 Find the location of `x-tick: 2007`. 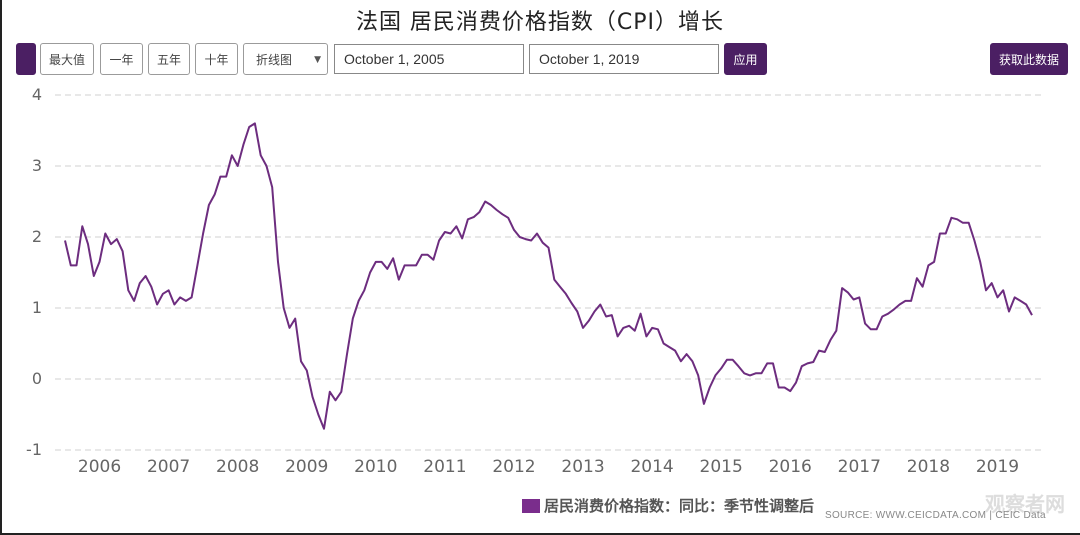

x-tick: 2007 is located at coordinates (168, 467).